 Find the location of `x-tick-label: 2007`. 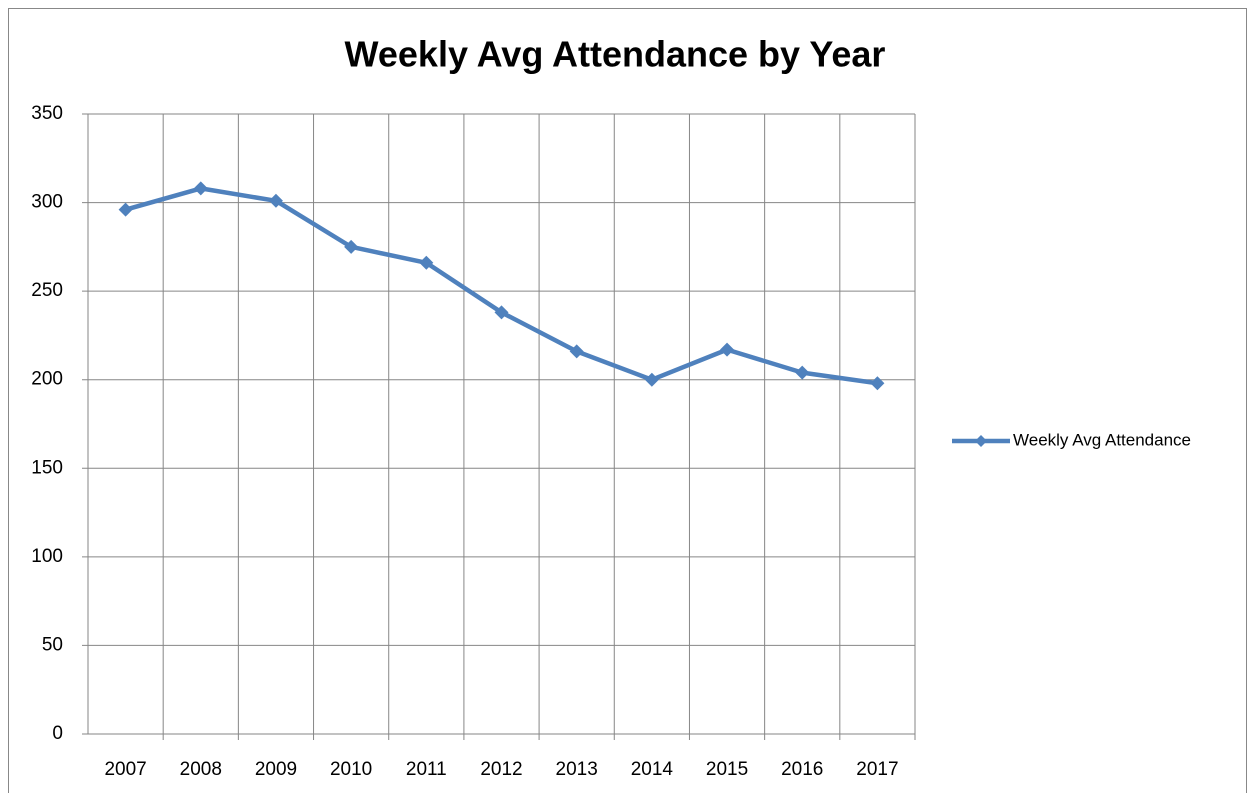

x-tick-label: 2007 is located at coordinates (125, 769).